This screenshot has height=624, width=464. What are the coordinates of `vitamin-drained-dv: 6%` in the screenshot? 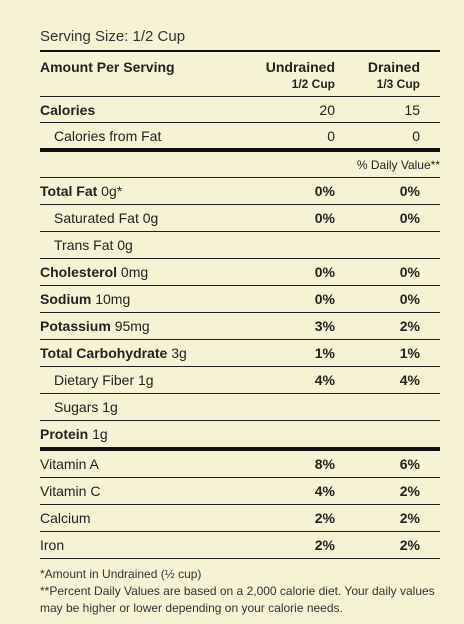 It's located at (409, 464).